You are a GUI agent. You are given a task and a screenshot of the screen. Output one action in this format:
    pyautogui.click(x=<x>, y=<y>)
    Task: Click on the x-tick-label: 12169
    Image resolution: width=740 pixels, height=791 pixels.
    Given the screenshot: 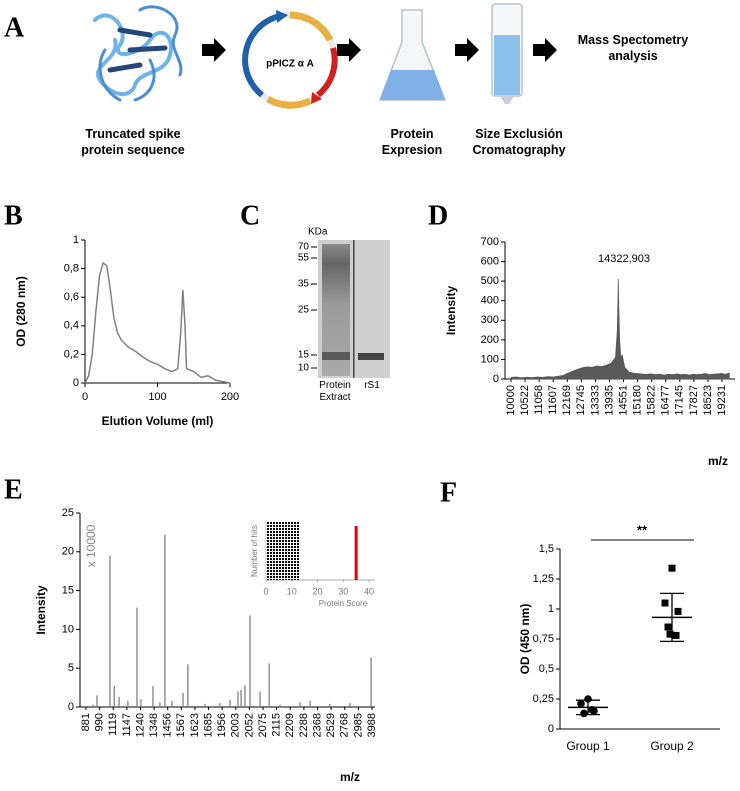 What is the action you would take?
    pyautogui.click(x=567, y=400)
    